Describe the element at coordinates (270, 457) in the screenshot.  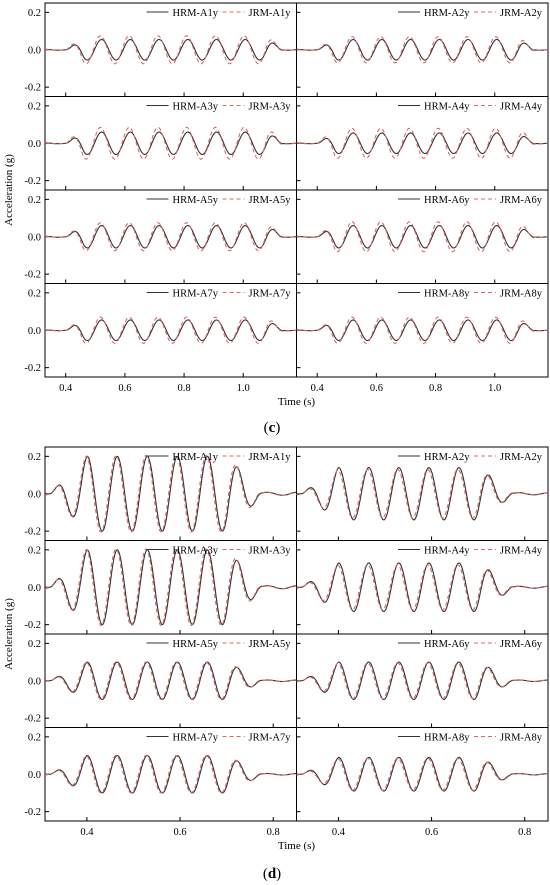
I see `legend-label-jrm: JRM-A1y` at that location.